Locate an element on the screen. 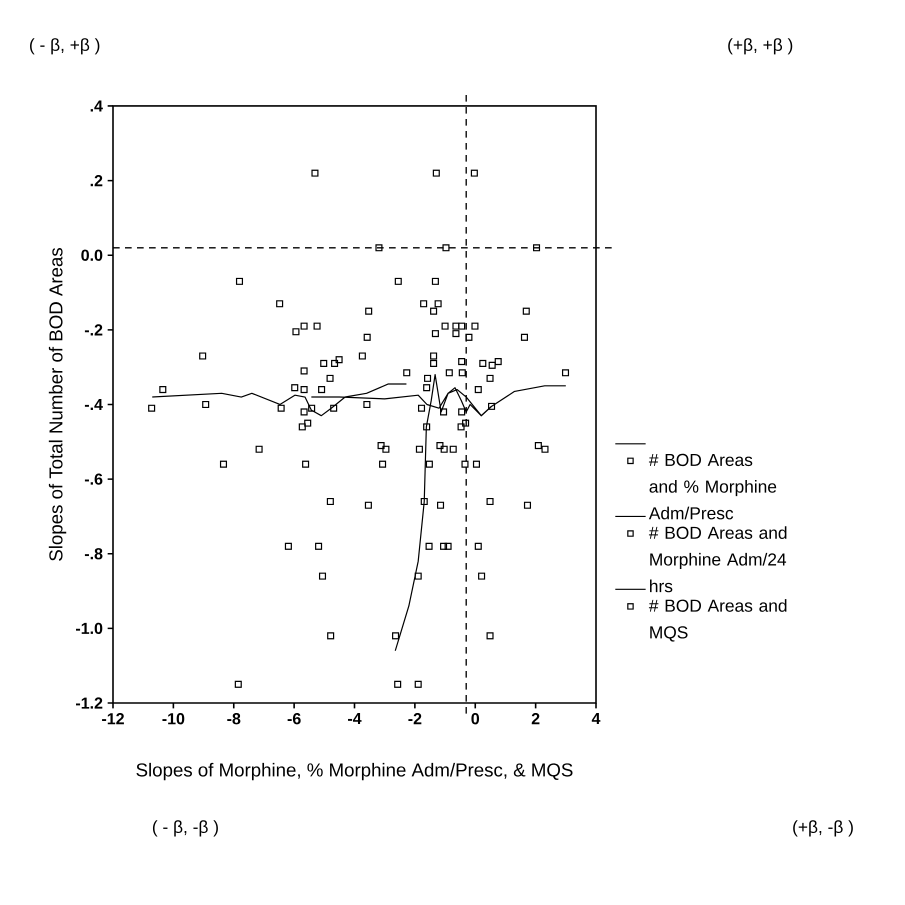  legend-label: # BOD Areas and Morphine Adm/24 hrs is located at coordinates (717, 559).